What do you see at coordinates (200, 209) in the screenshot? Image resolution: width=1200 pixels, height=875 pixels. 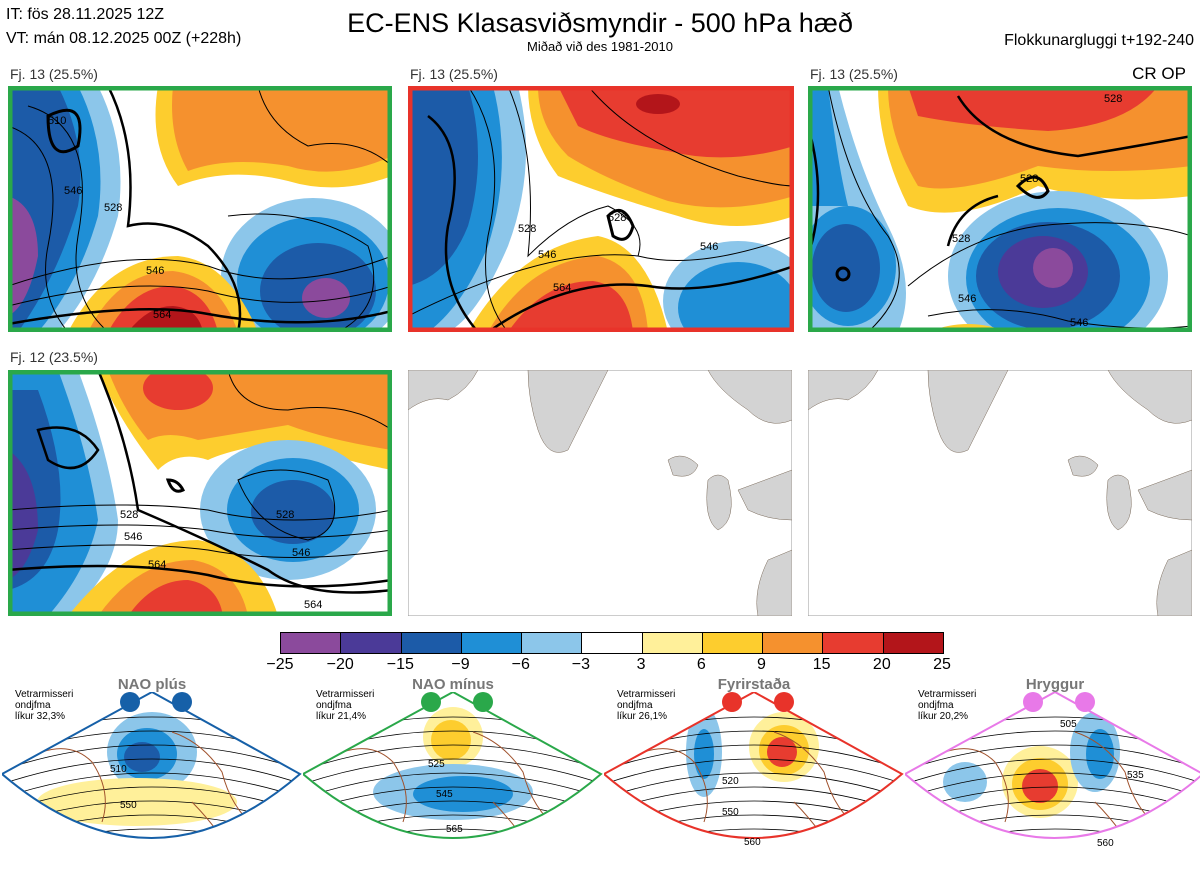 I see `cluster-map-1: 510 546 528 546 564` at bounding box center [200, 209].